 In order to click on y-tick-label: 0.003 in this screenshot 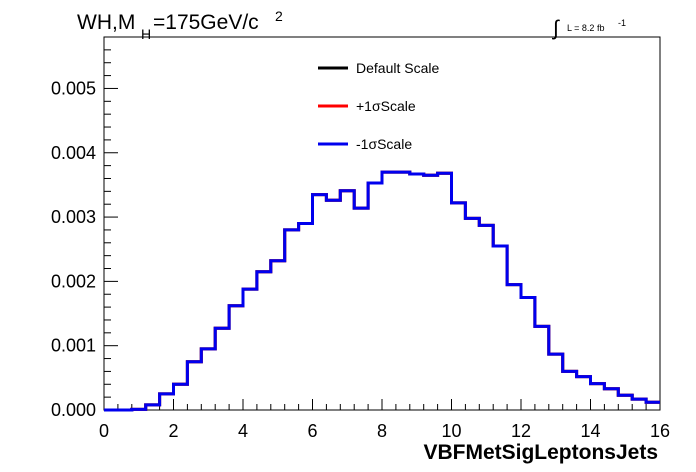, I will do `click(73, 217)`.